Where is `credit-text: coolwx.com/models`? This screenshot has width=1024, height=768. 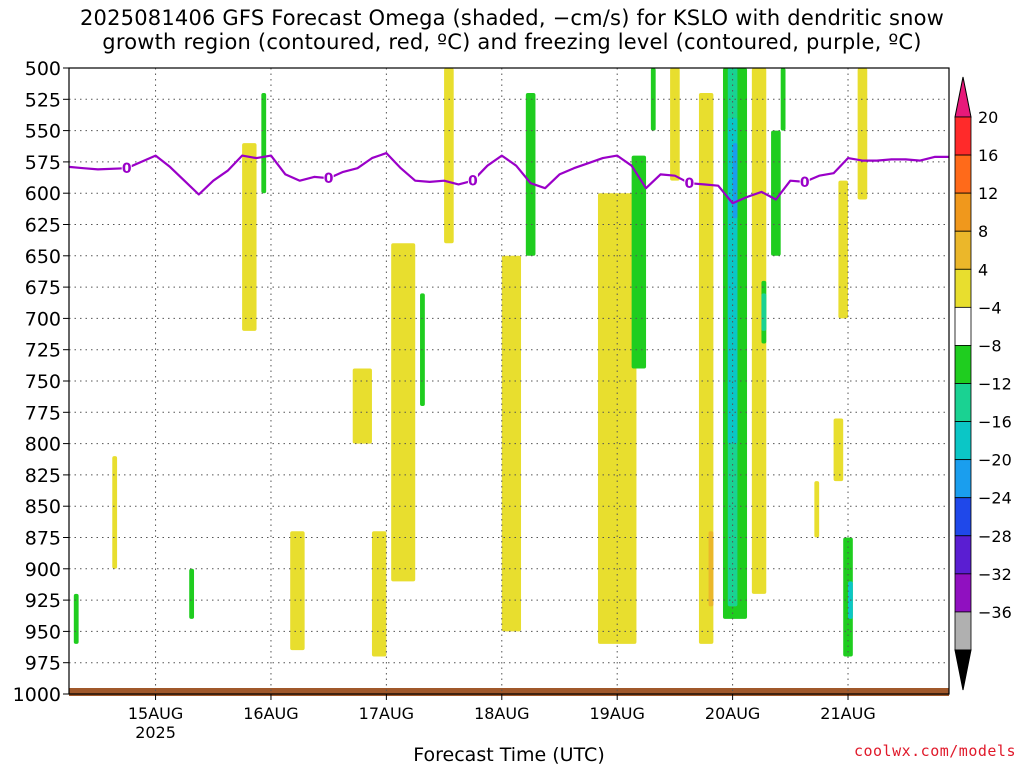
credit-text: coolwx.com/models is located at coordinates (934, 751).